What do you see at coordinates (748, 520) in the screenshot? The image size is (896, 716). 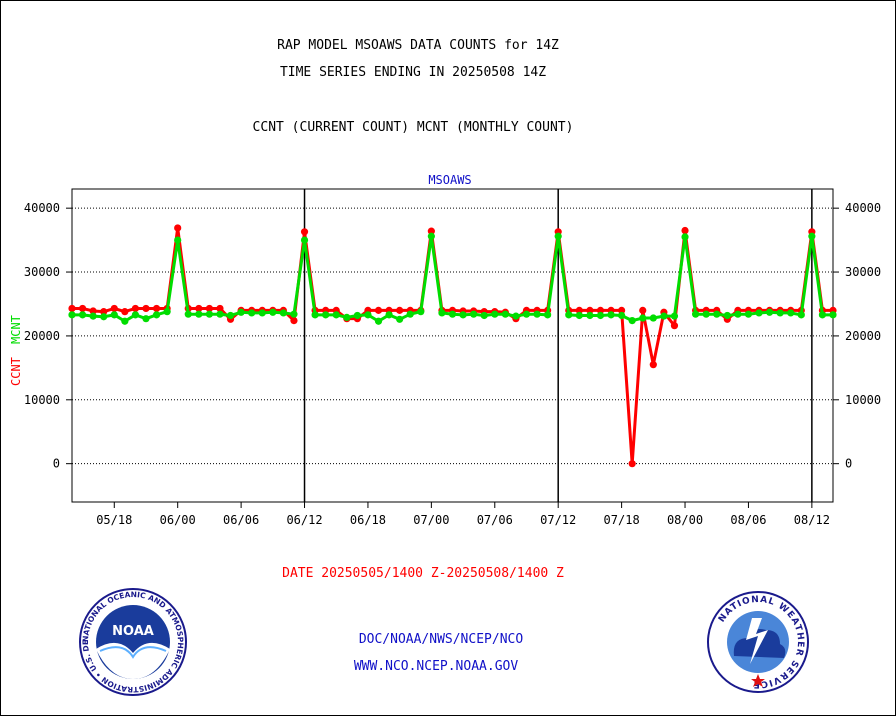 I see `x-tick-label: 08/06` at bounding box center [748, 520].